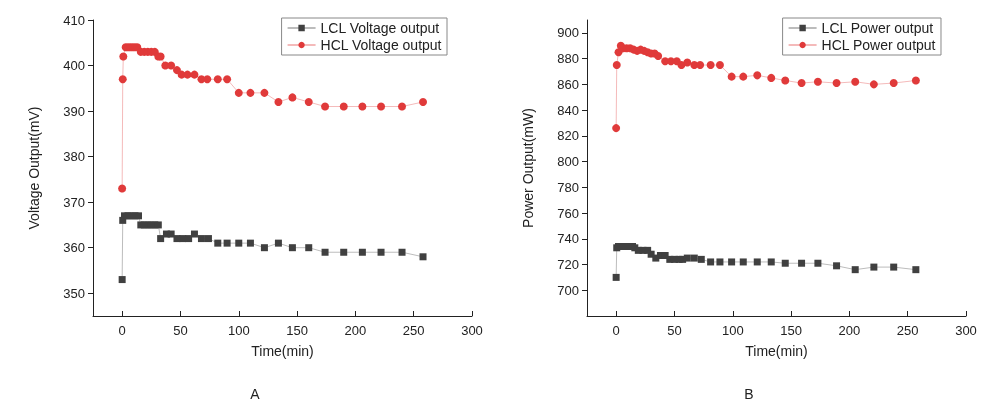 The height and width of the screenshot is (417, 1005). What do you see at coordinates (568, 33) in the screenshot?
I see `y-tick-label: 900` at bounding box center [568, 33].